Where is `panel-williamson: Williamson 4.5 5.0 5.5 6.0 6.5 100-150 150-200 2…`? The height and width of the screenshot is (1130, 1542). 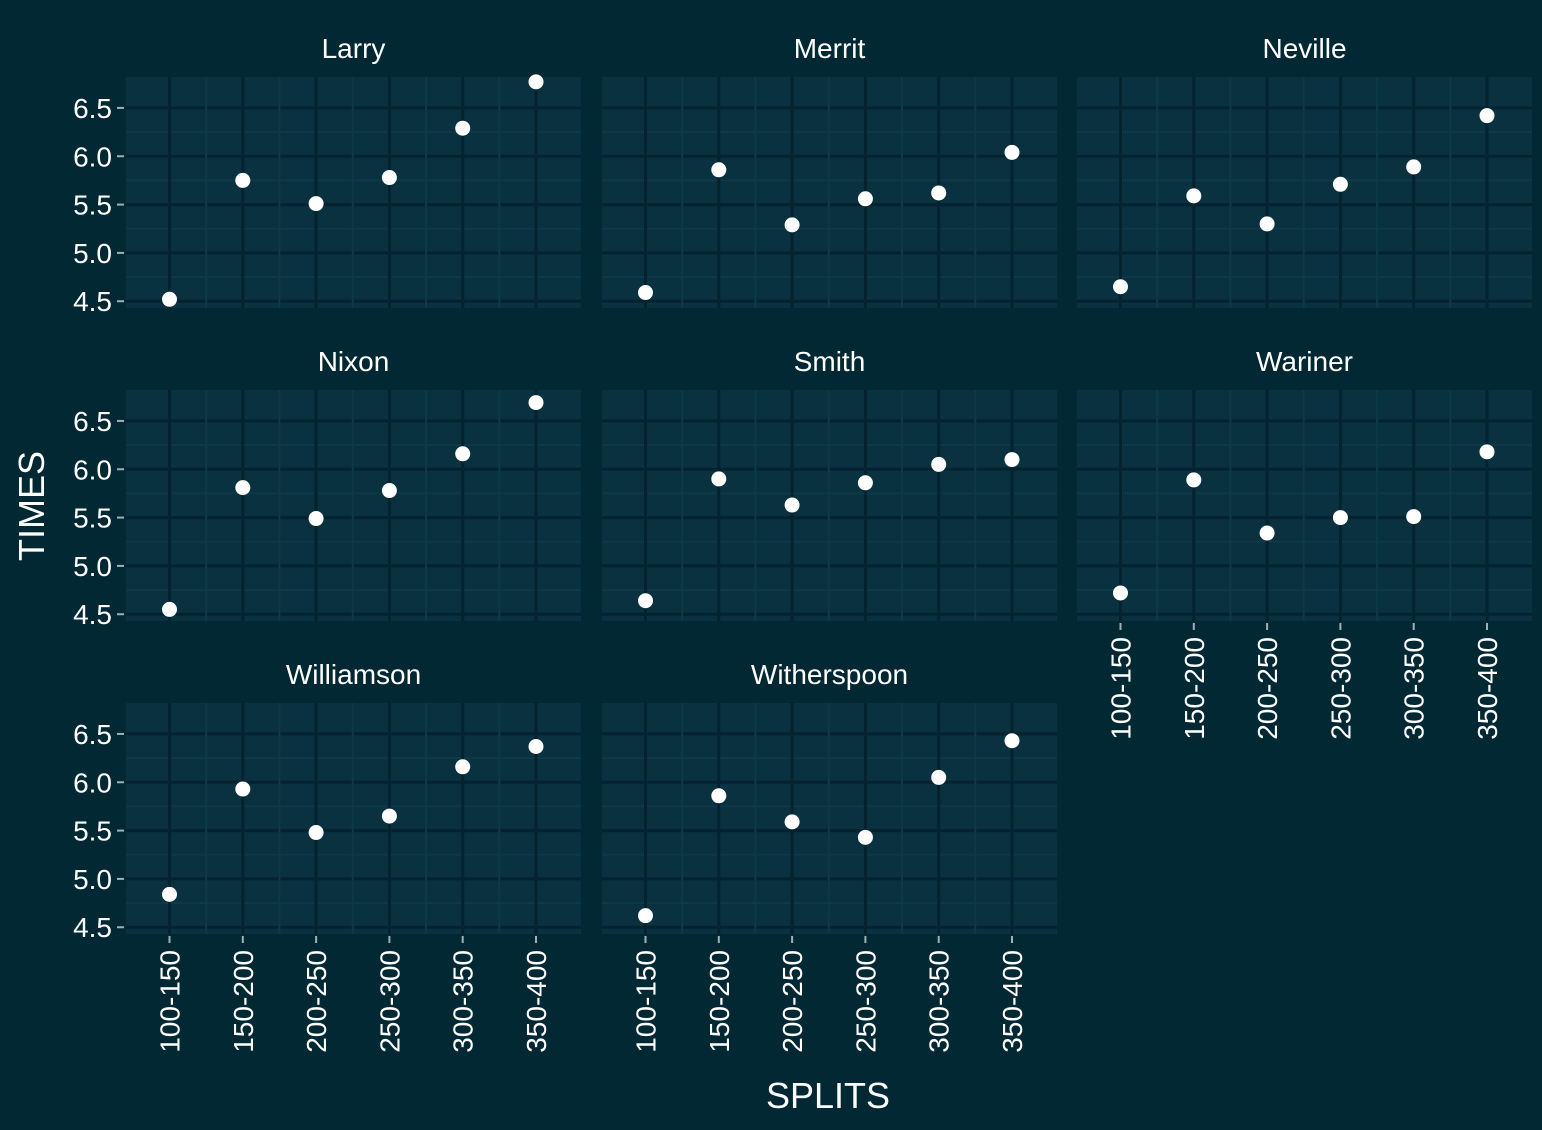
panel-williamson: Williamson 4.5 5.0 5.5 6.0 6.5 100-150 150-200 2… is located at coordinates (327, 856).